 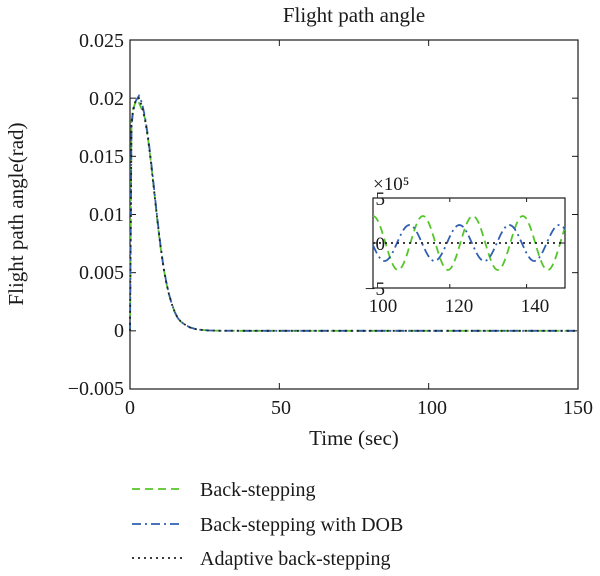 I want to click on inset-y-tick-label: 0, so click(x=381, y=244).